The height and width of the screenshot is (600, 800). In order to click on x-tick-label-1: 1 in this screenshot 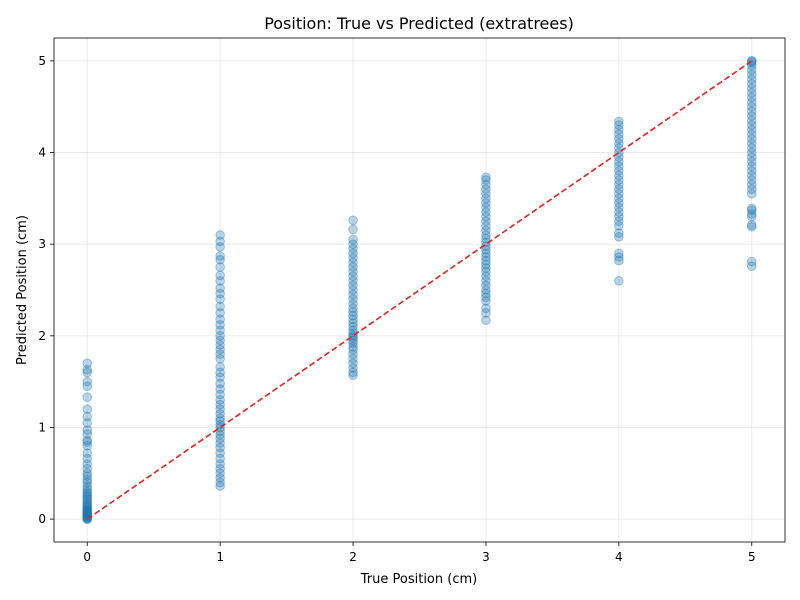, I will do `click(220, 557)`.